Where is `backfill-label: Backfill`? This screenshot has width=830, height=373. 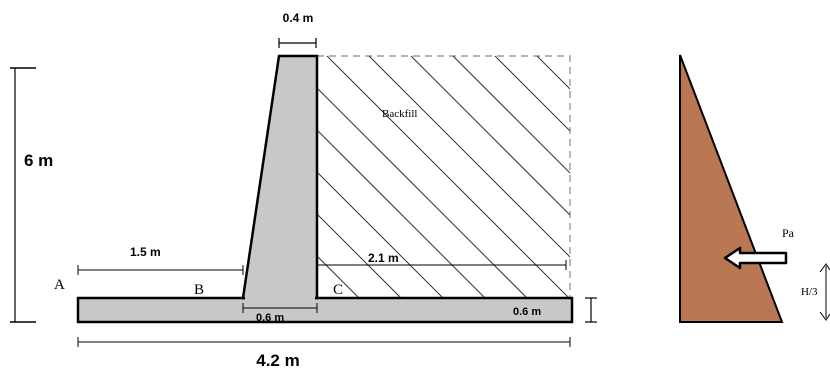 backfill-label: Backfill is located at coordinates (399, 114).